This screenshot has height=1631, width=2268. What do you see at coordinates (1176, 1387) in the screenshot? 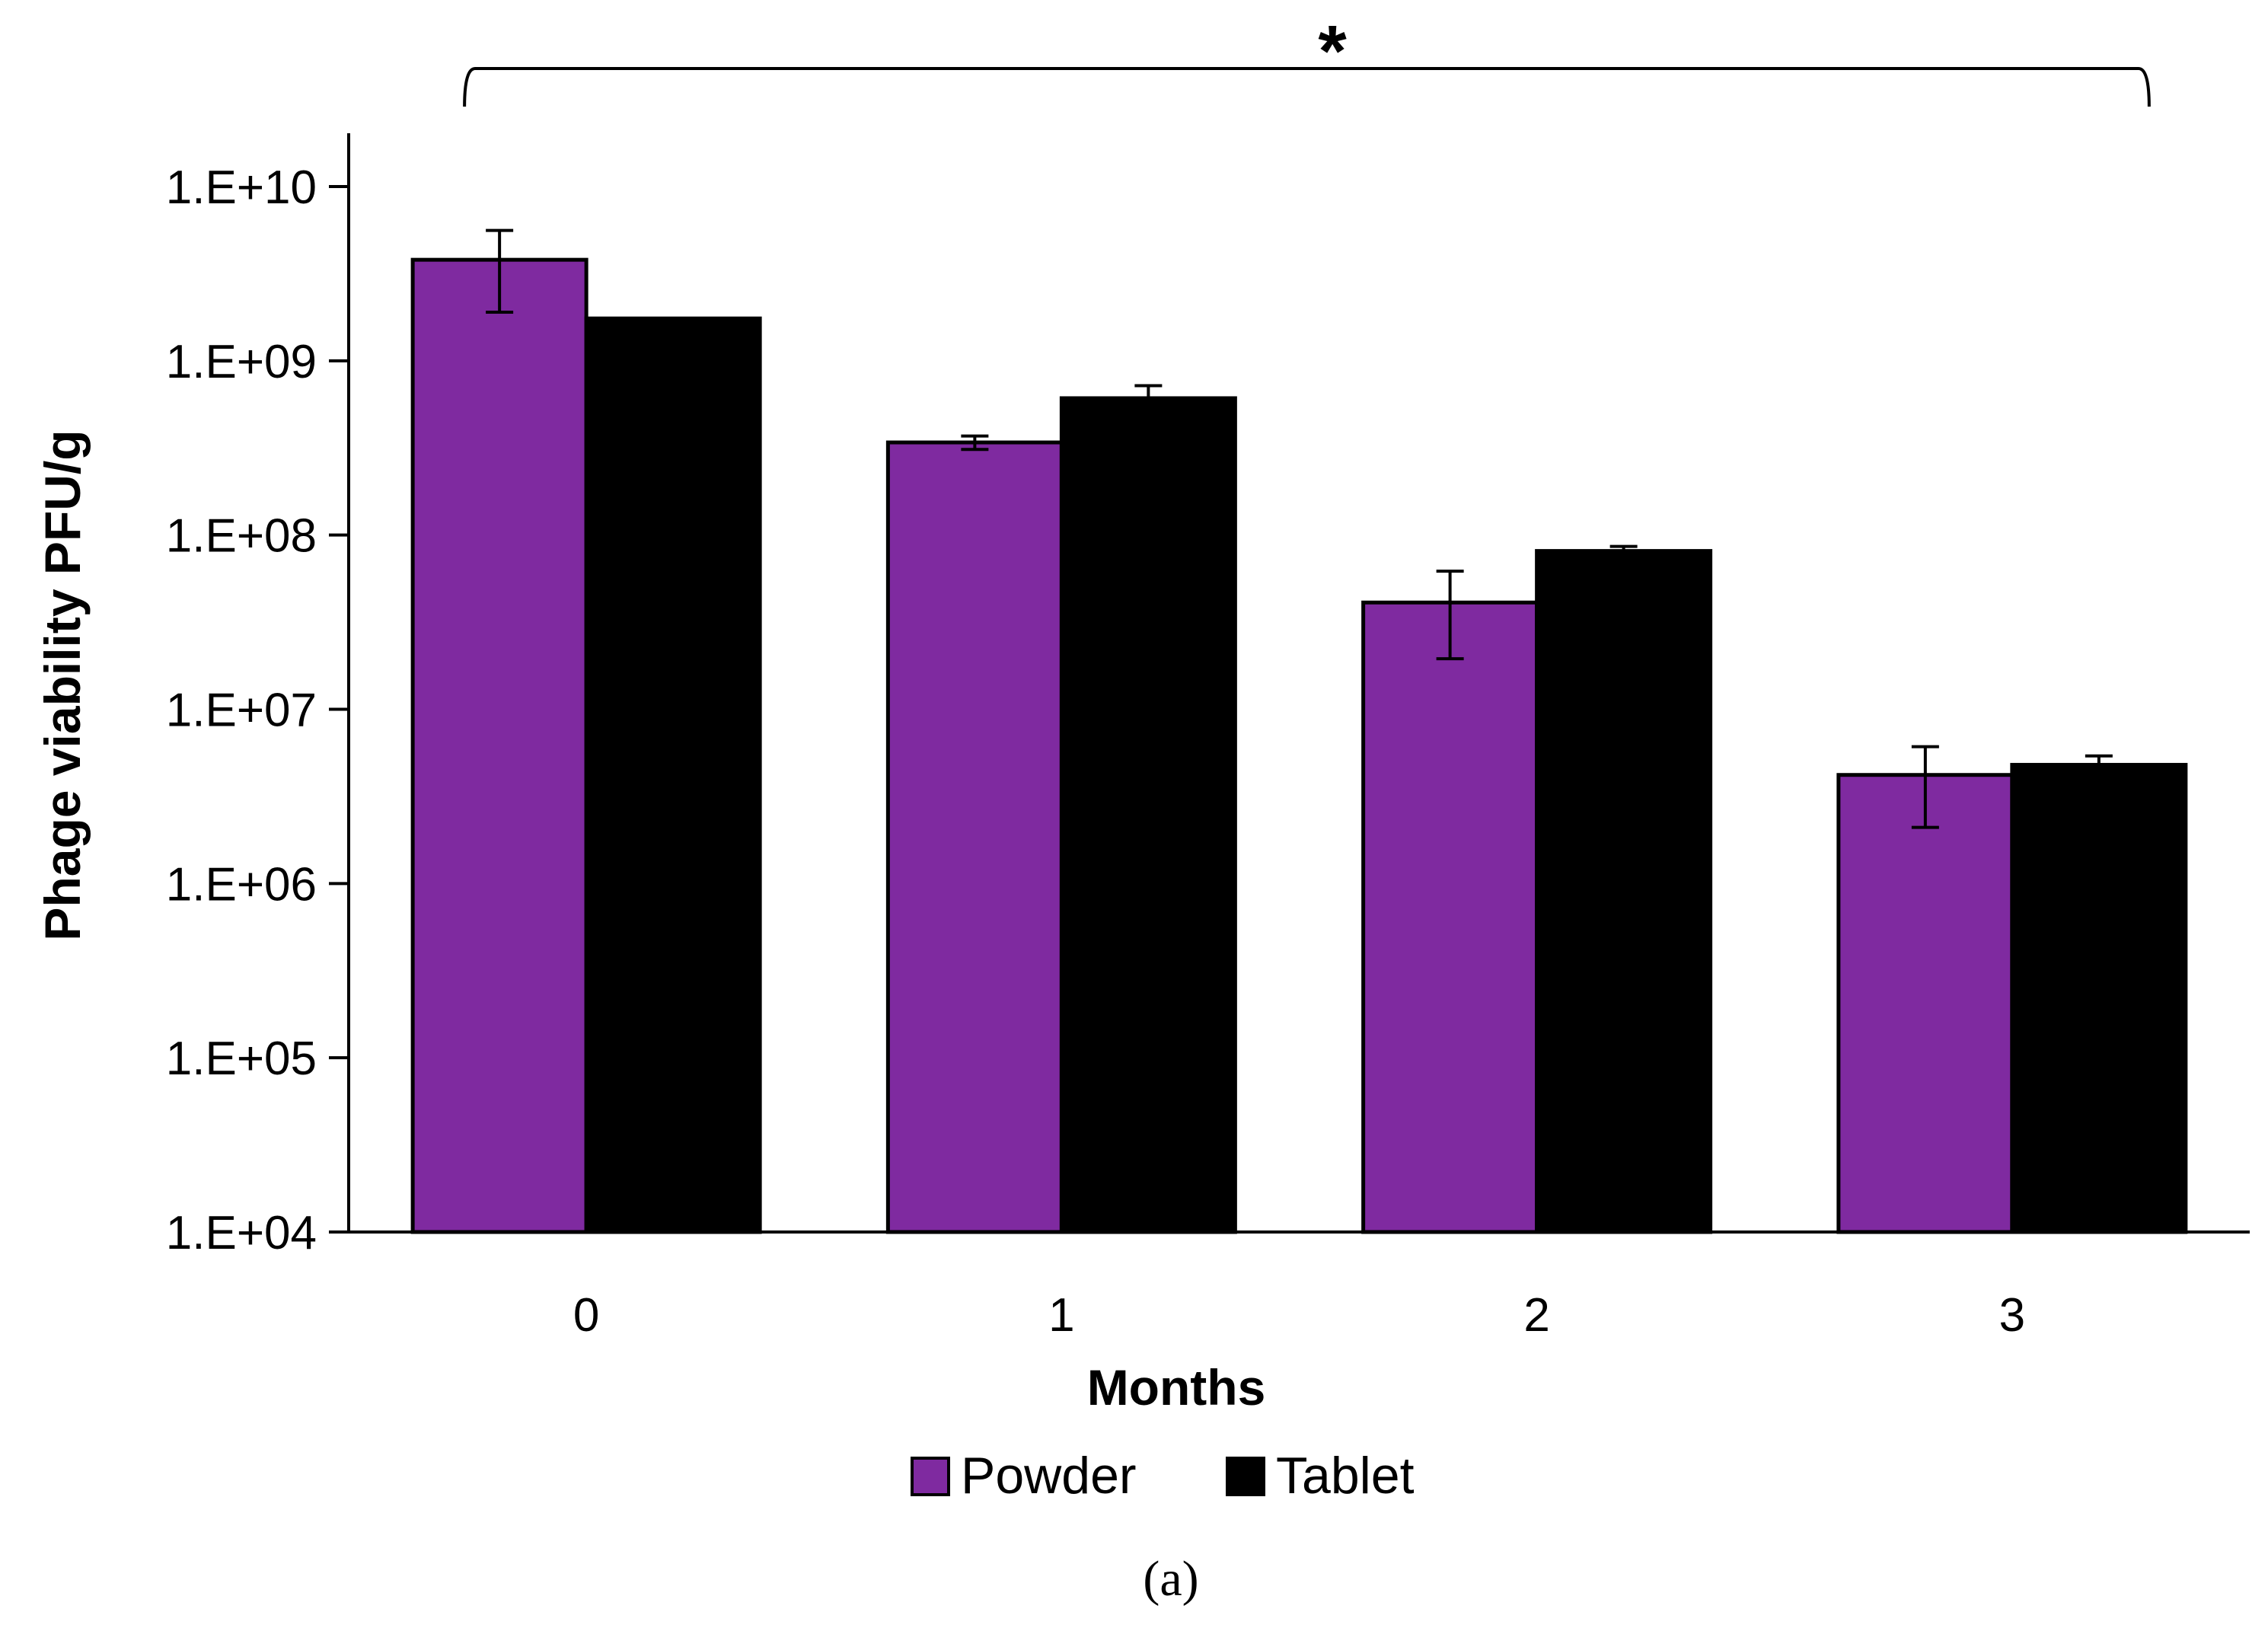
I see `x-axis-title: Months` at bounding box center [1176, 1387].